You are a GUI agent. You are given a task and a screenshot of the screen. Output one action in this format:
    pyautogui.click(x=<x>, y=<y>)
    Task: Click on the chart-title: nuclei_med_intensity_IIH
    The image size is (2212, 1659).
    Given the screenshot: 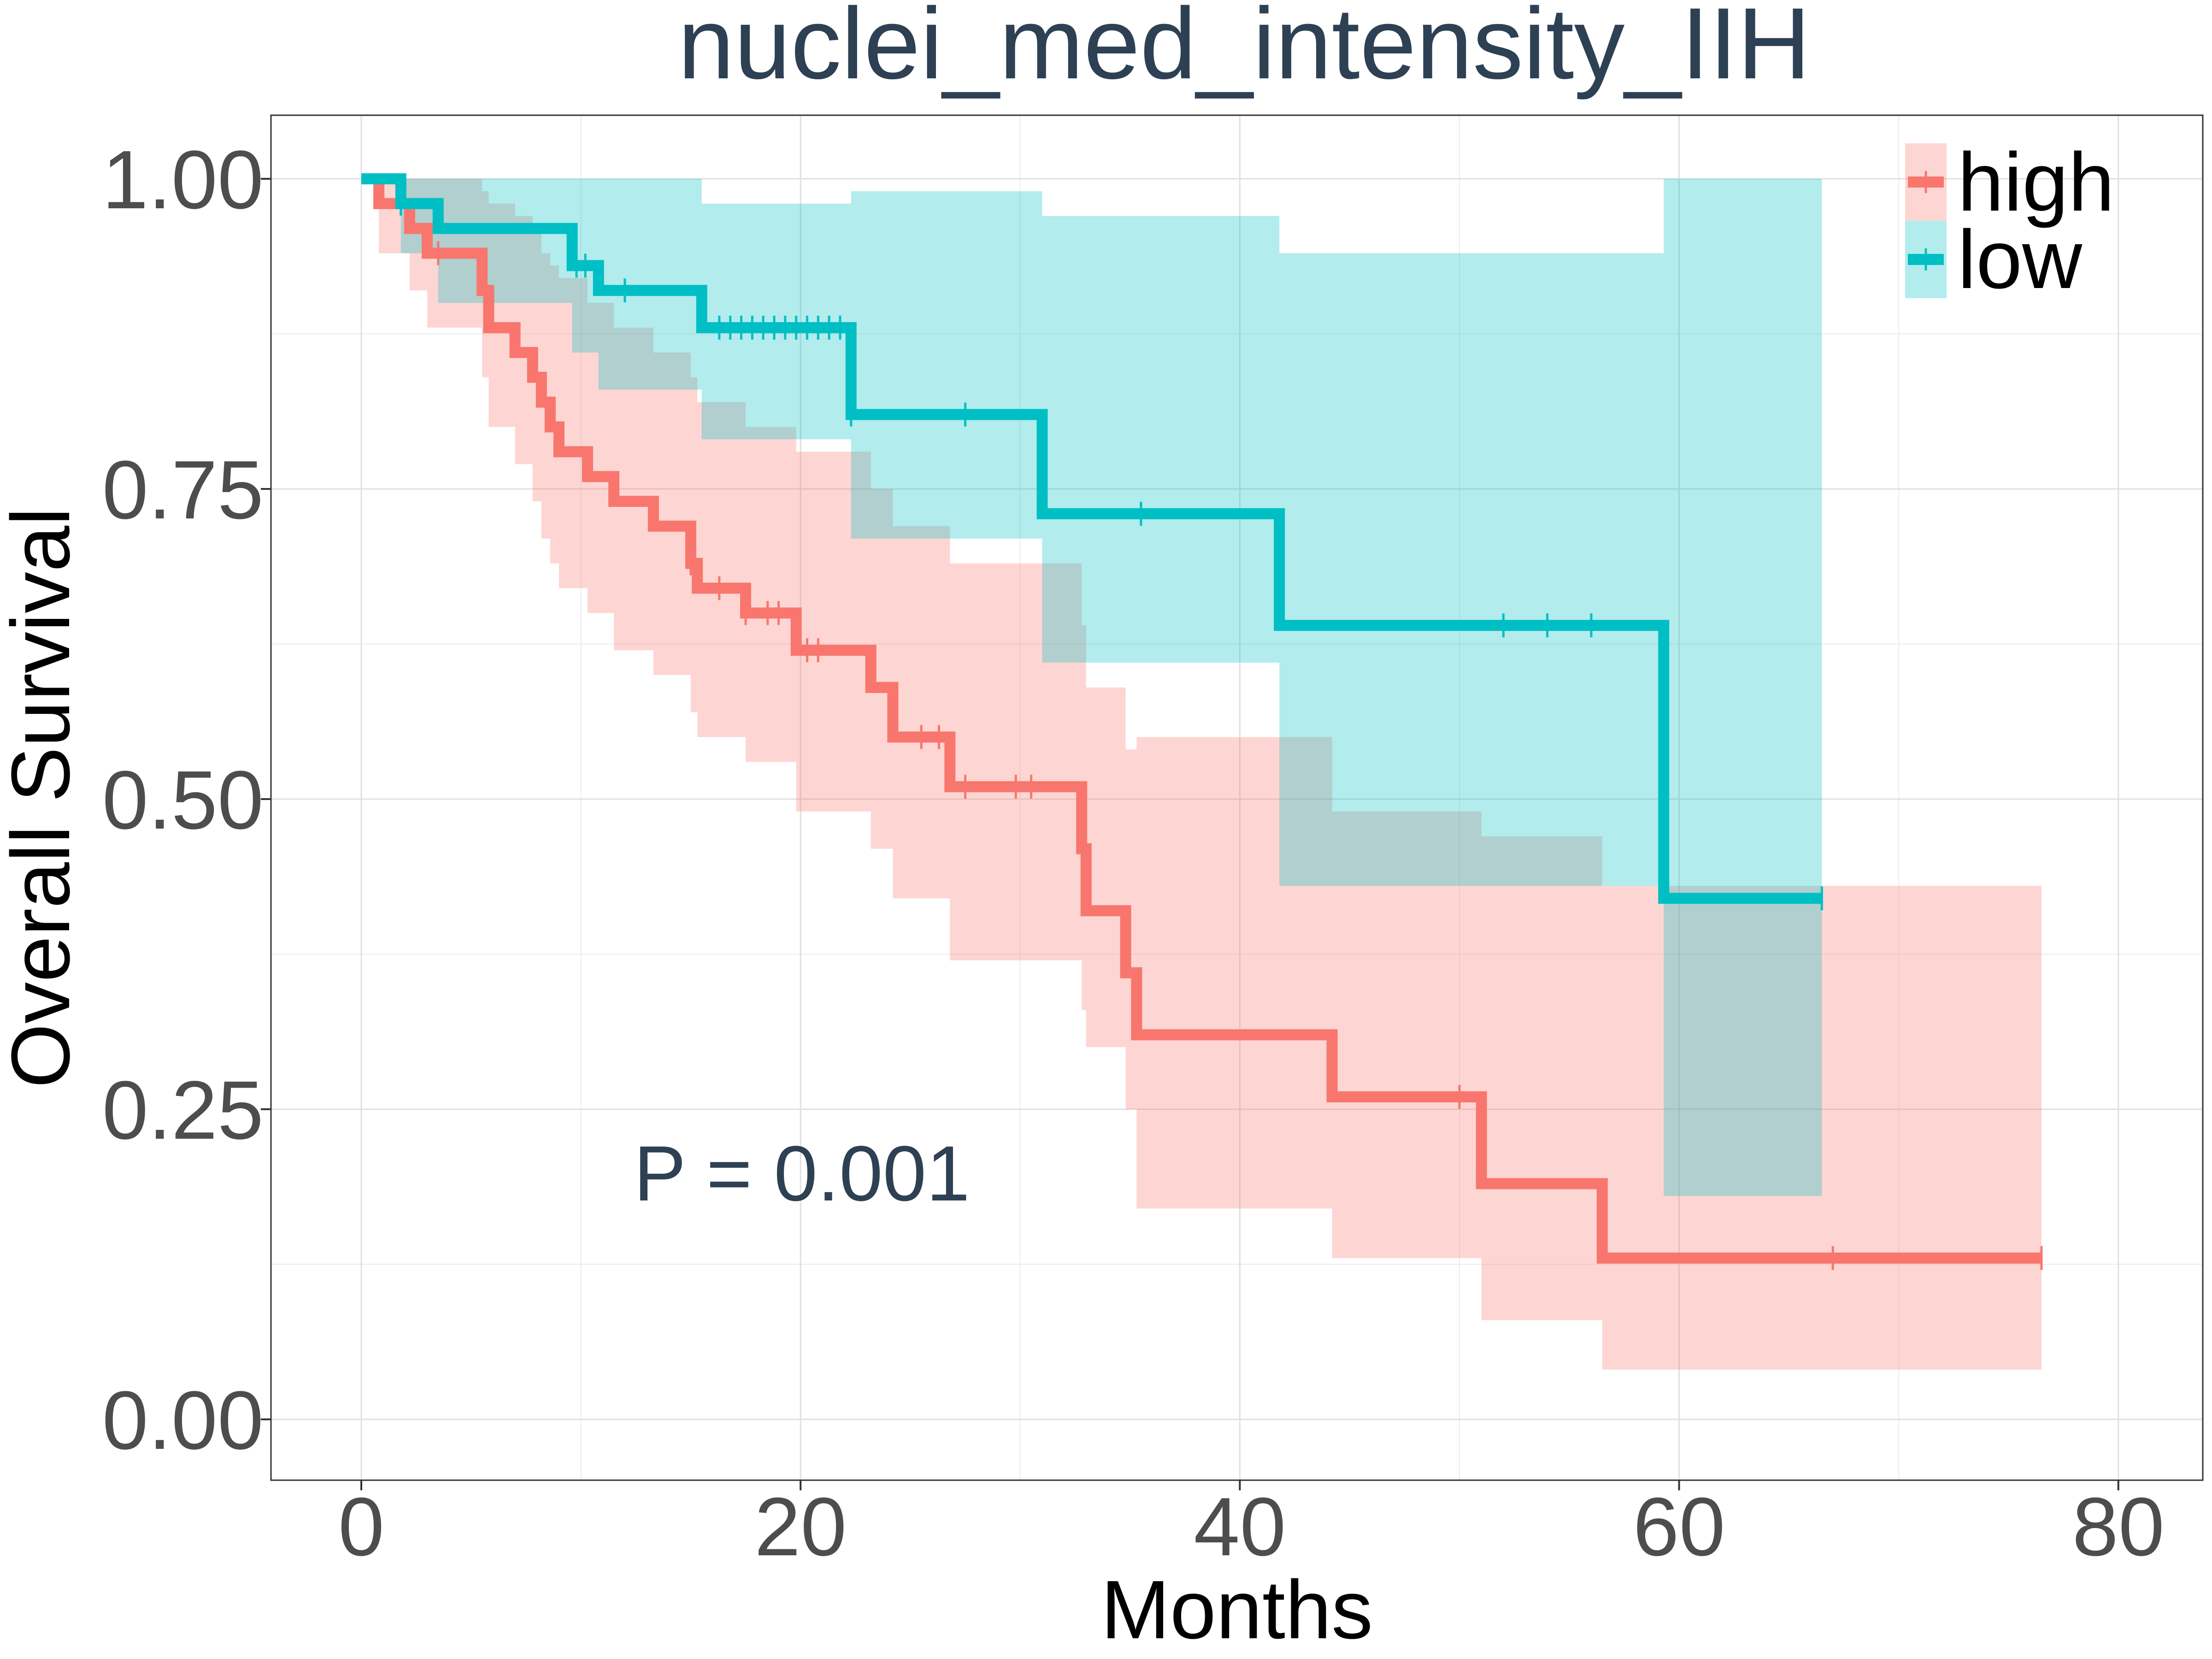 What is the action you would take?
    pyautogui.click(x=1244, y=50)
    